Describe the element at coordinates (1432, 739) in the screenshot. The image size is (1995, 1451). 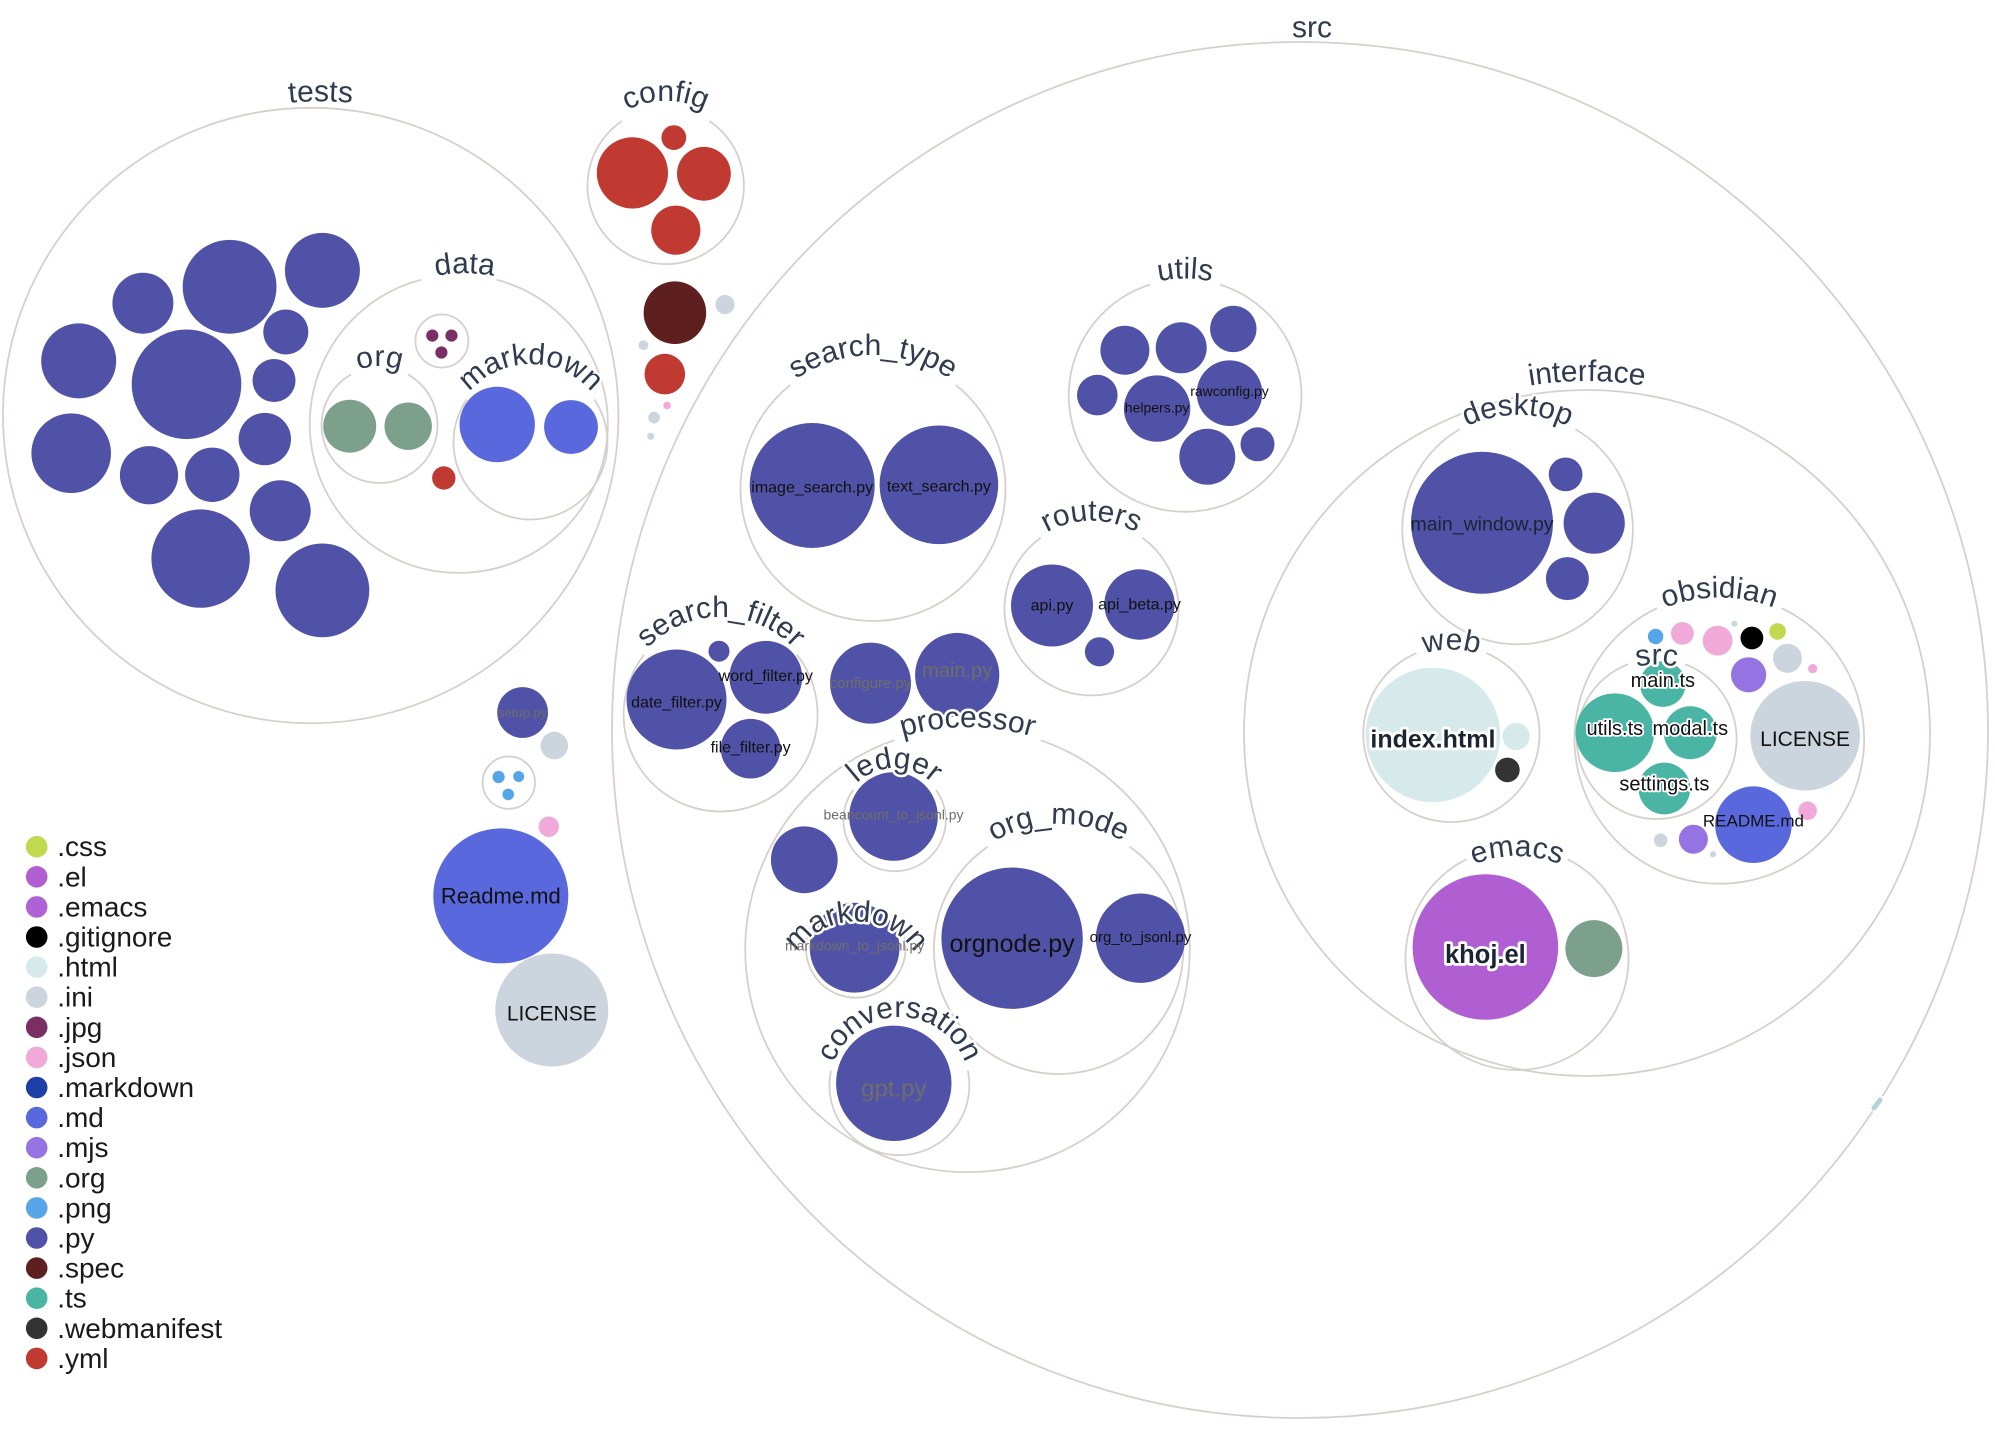
I see `svg-text: index.html` at that location.